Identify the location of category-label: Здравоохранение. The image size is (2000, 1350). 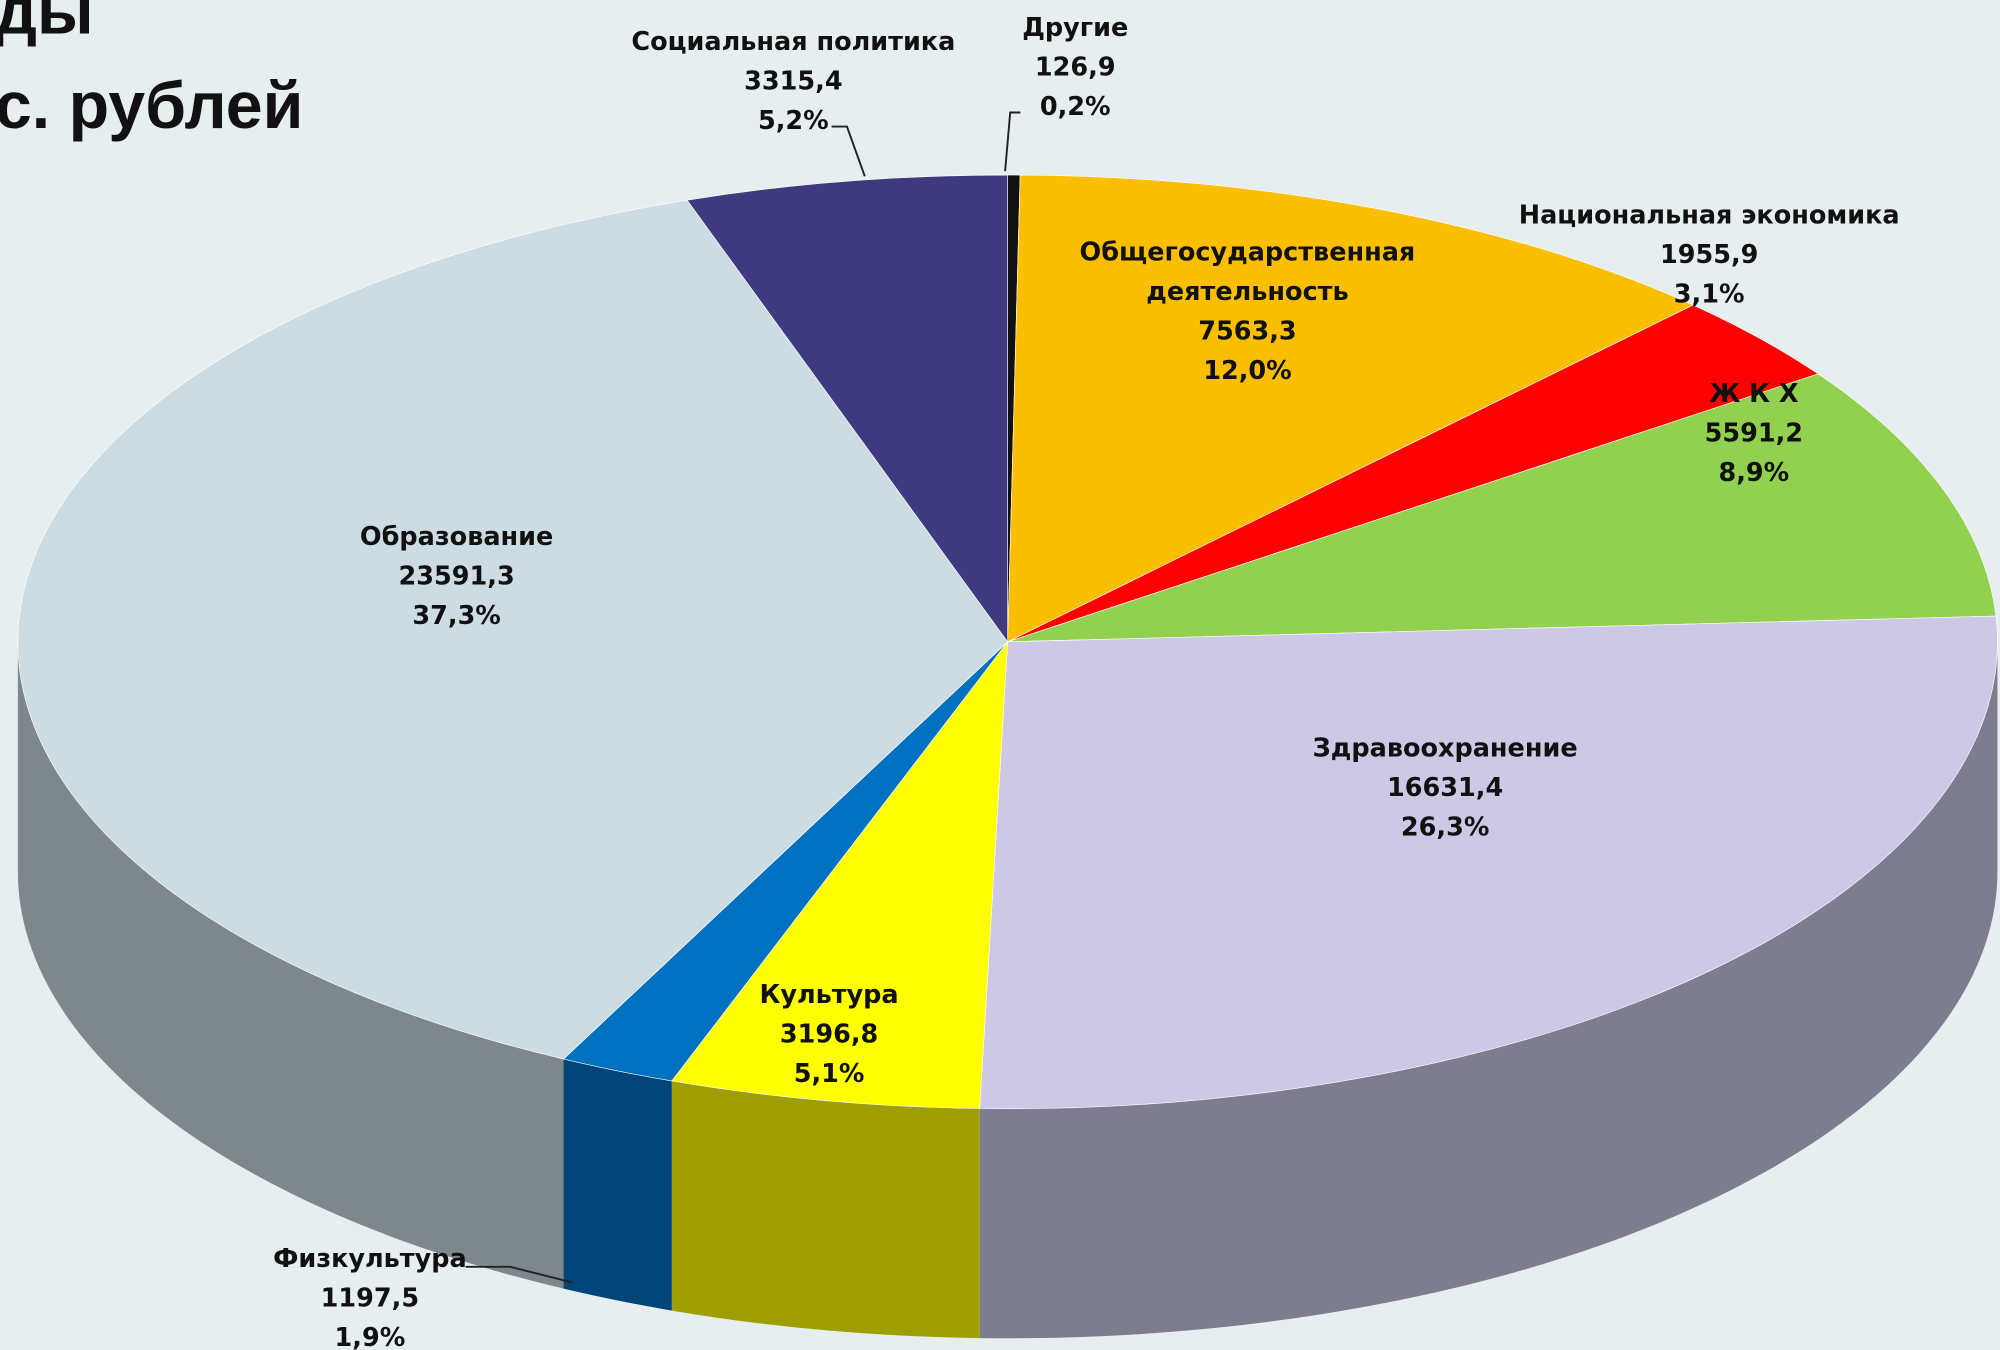
(1445, 749).